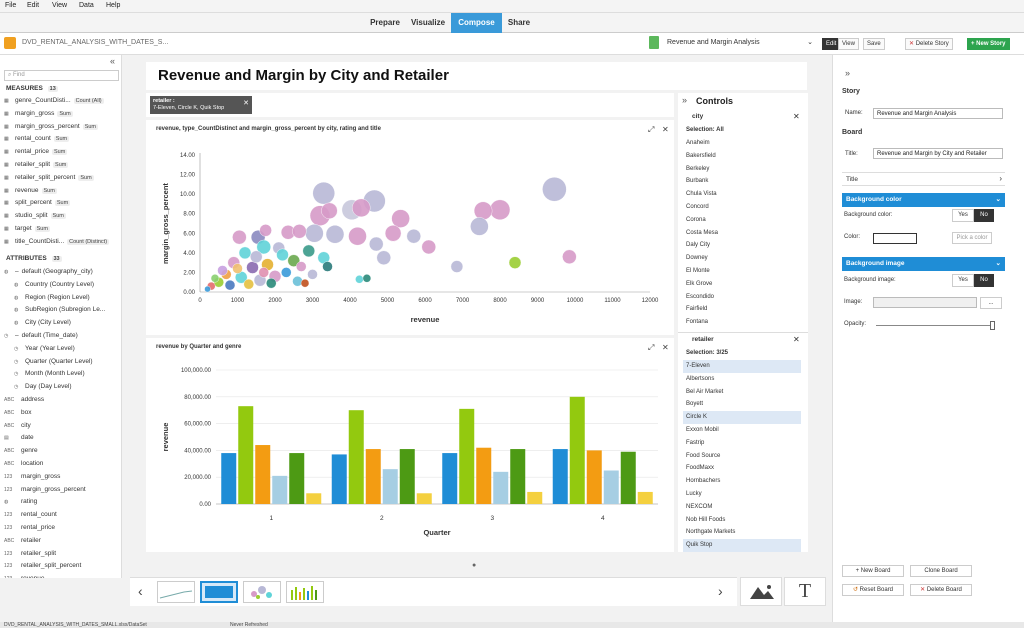  I want to click on expand-controls-icon: », so click(685, 100).